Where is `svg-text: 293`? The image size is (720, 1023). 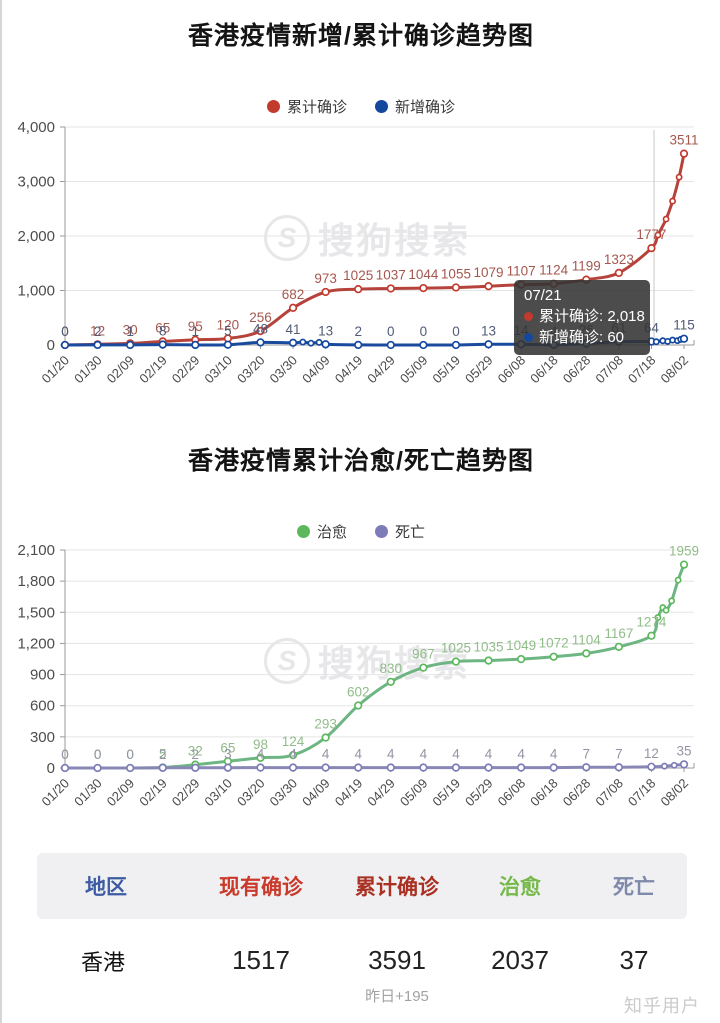
svg-text: 293 is located at coordinates (325, 724).